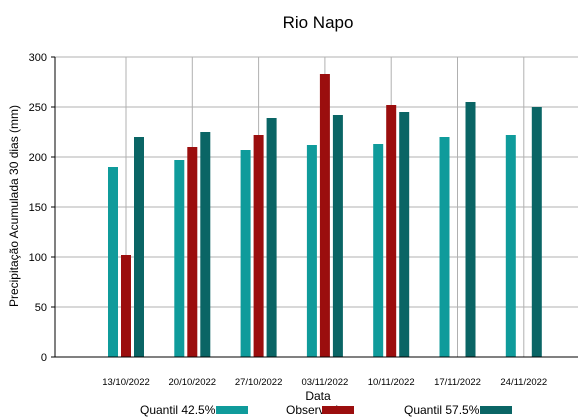 The width and height of the screenshot is (580, 418). I want to click on legend: Quantil 42.5% Observado Quantil 57.5%, so click(326, 410).